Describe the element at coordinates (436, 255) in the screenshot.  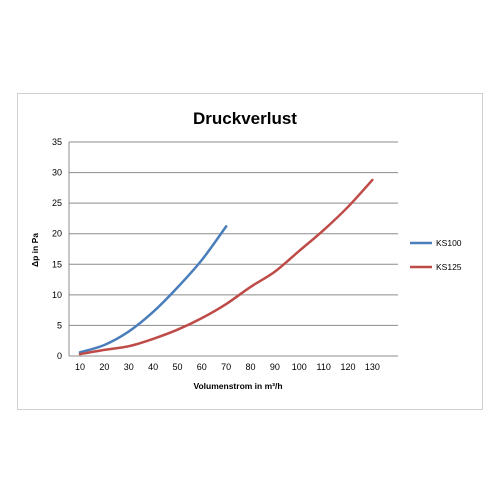
I see `legend: KS100 KS125` at that location.